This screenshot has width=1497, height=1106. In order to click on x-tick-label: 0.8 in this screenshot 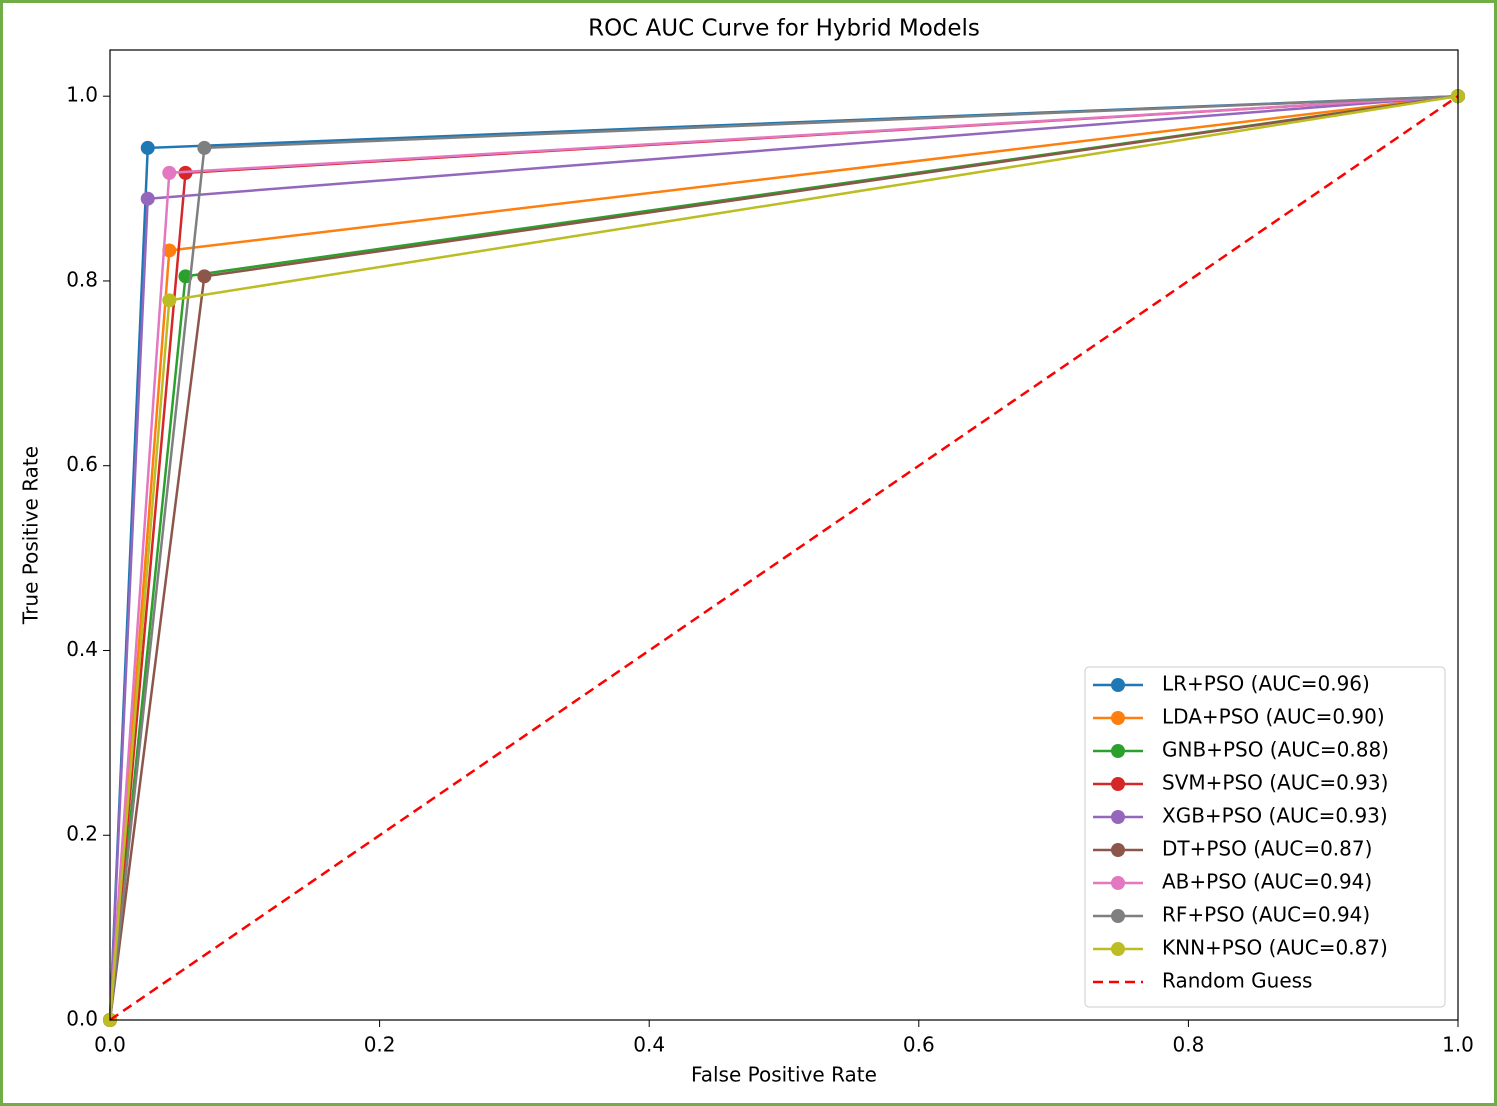, I will do `click(1188, 1045)`.